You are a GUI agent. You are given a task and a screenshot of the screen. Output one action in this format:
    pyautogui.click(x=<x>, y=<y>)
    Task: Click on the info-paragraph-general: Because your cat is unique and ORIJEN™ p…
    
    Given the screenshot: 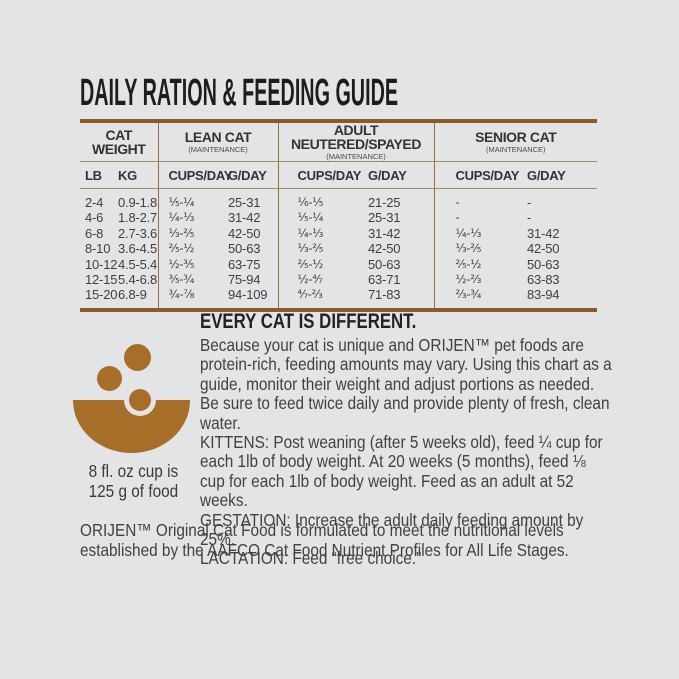 What is the action you would take?
    pyautogui.click(x=406, y=384)
    